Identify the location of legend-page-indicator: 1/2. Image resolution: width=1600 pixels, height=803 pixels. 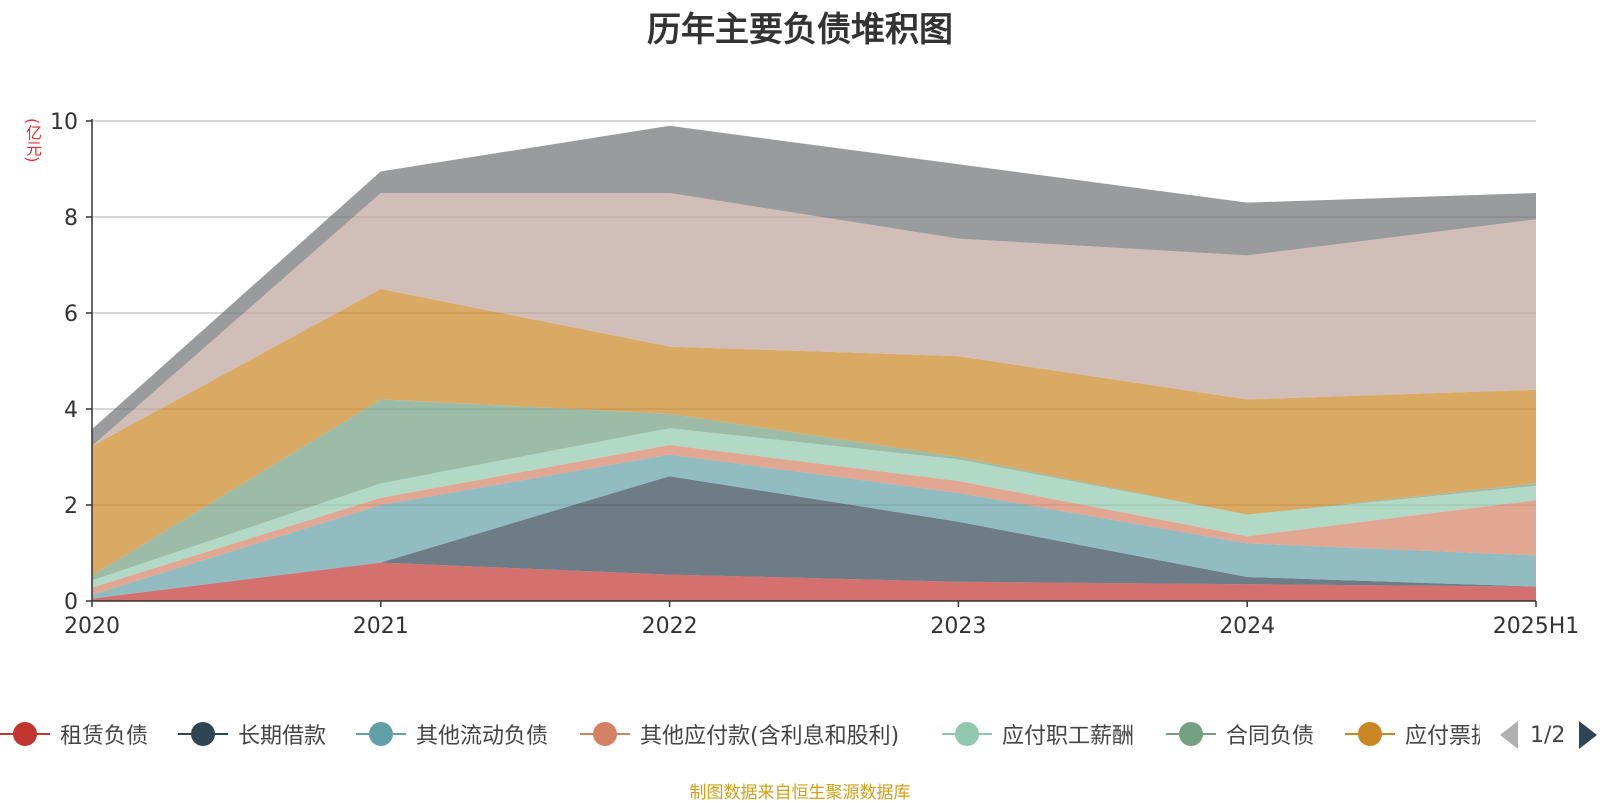
(1548, 735).